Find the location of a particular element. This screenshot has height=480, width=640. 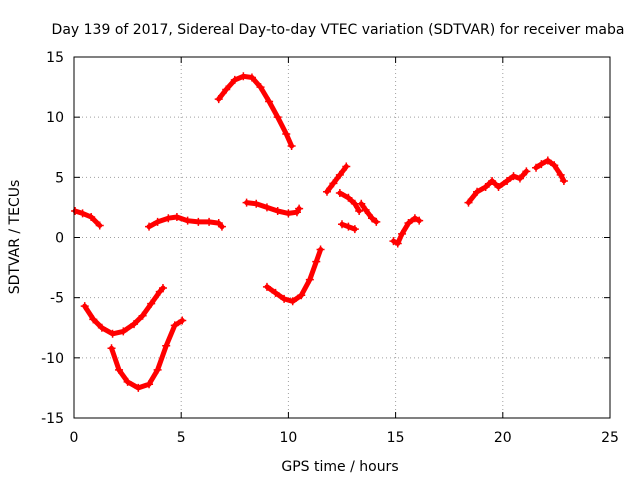

y-tick-label: -10 is located at coordinates (52, 359).